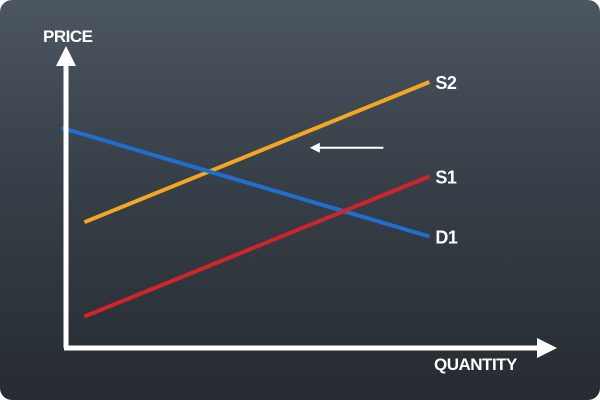 The height and width of the screenshot is (400, 600). What do you see at coordinates (446, 238) in the screenshot?
I see `series-label-d1: D1` at bounding box center [446, 238].